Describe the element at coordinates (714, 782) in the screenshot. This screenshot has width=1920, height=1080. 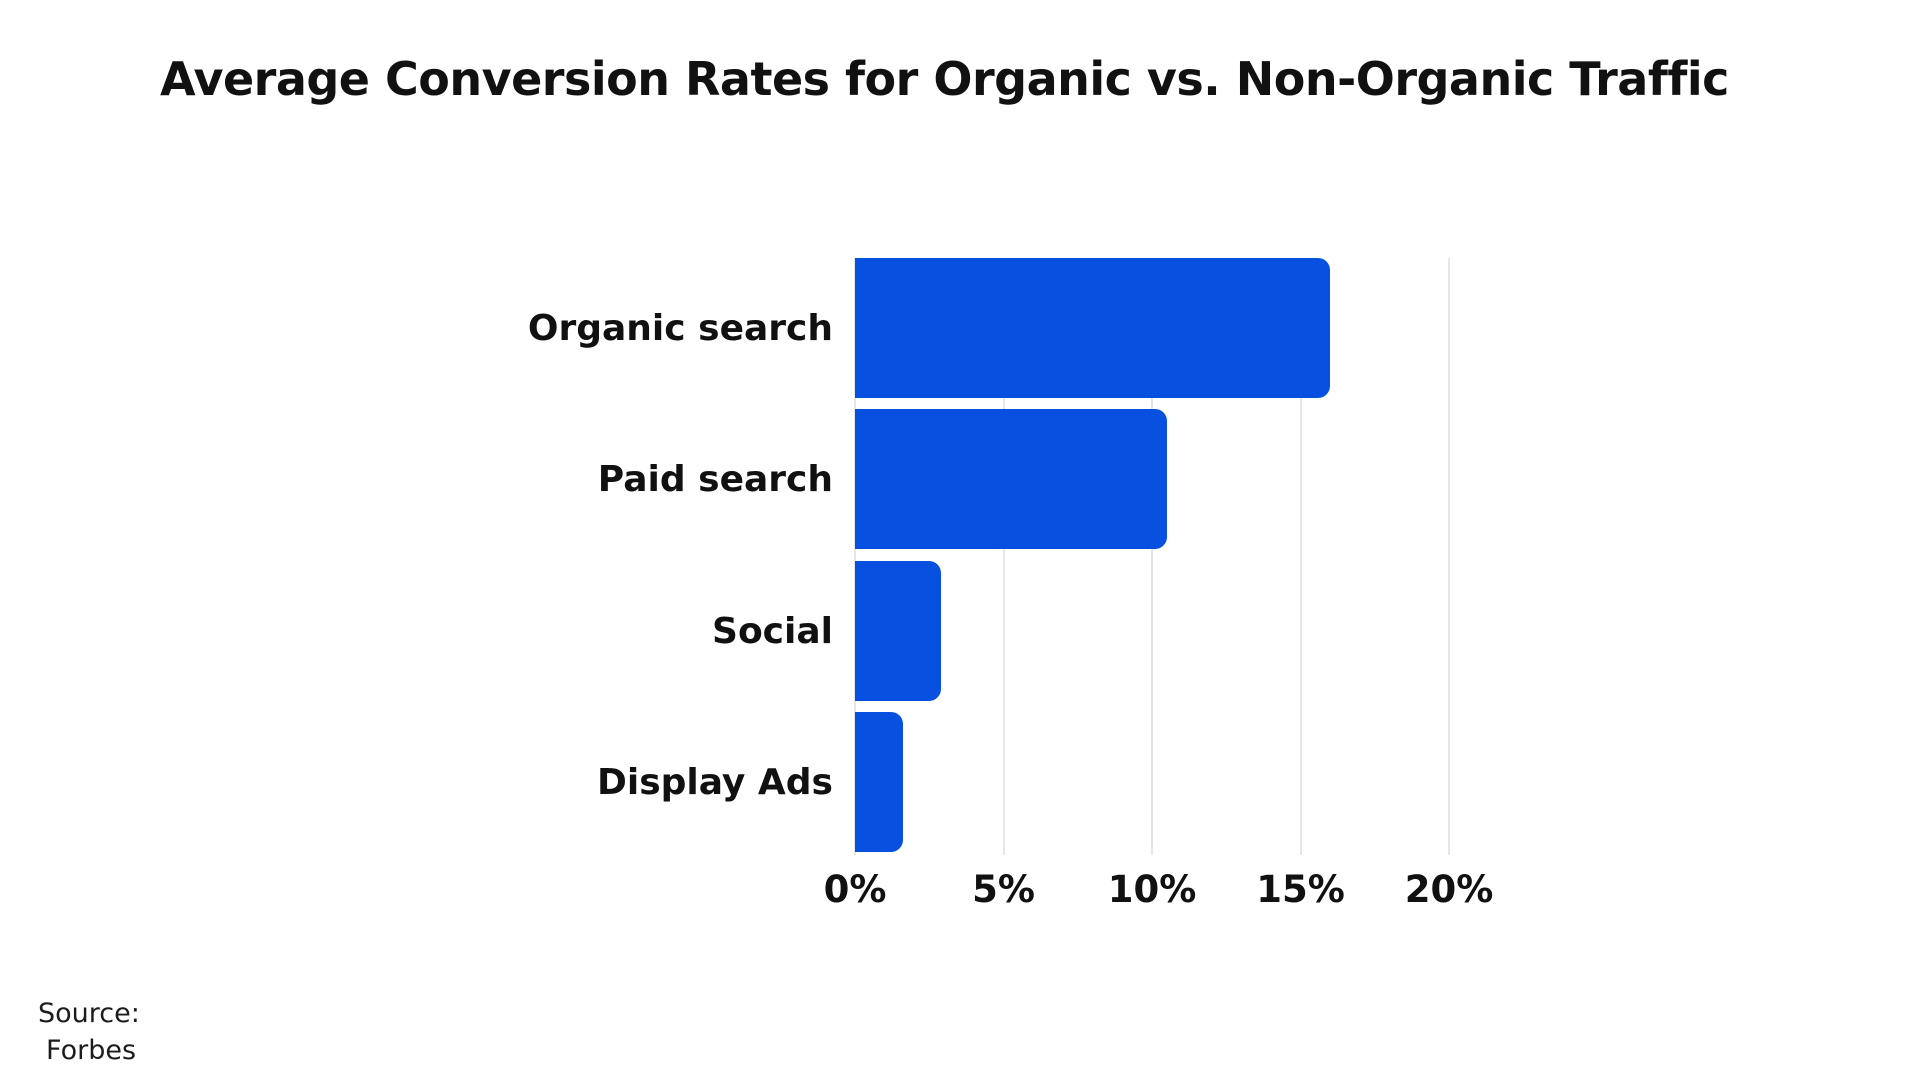
I see `category-label: Display Ads` at that location.